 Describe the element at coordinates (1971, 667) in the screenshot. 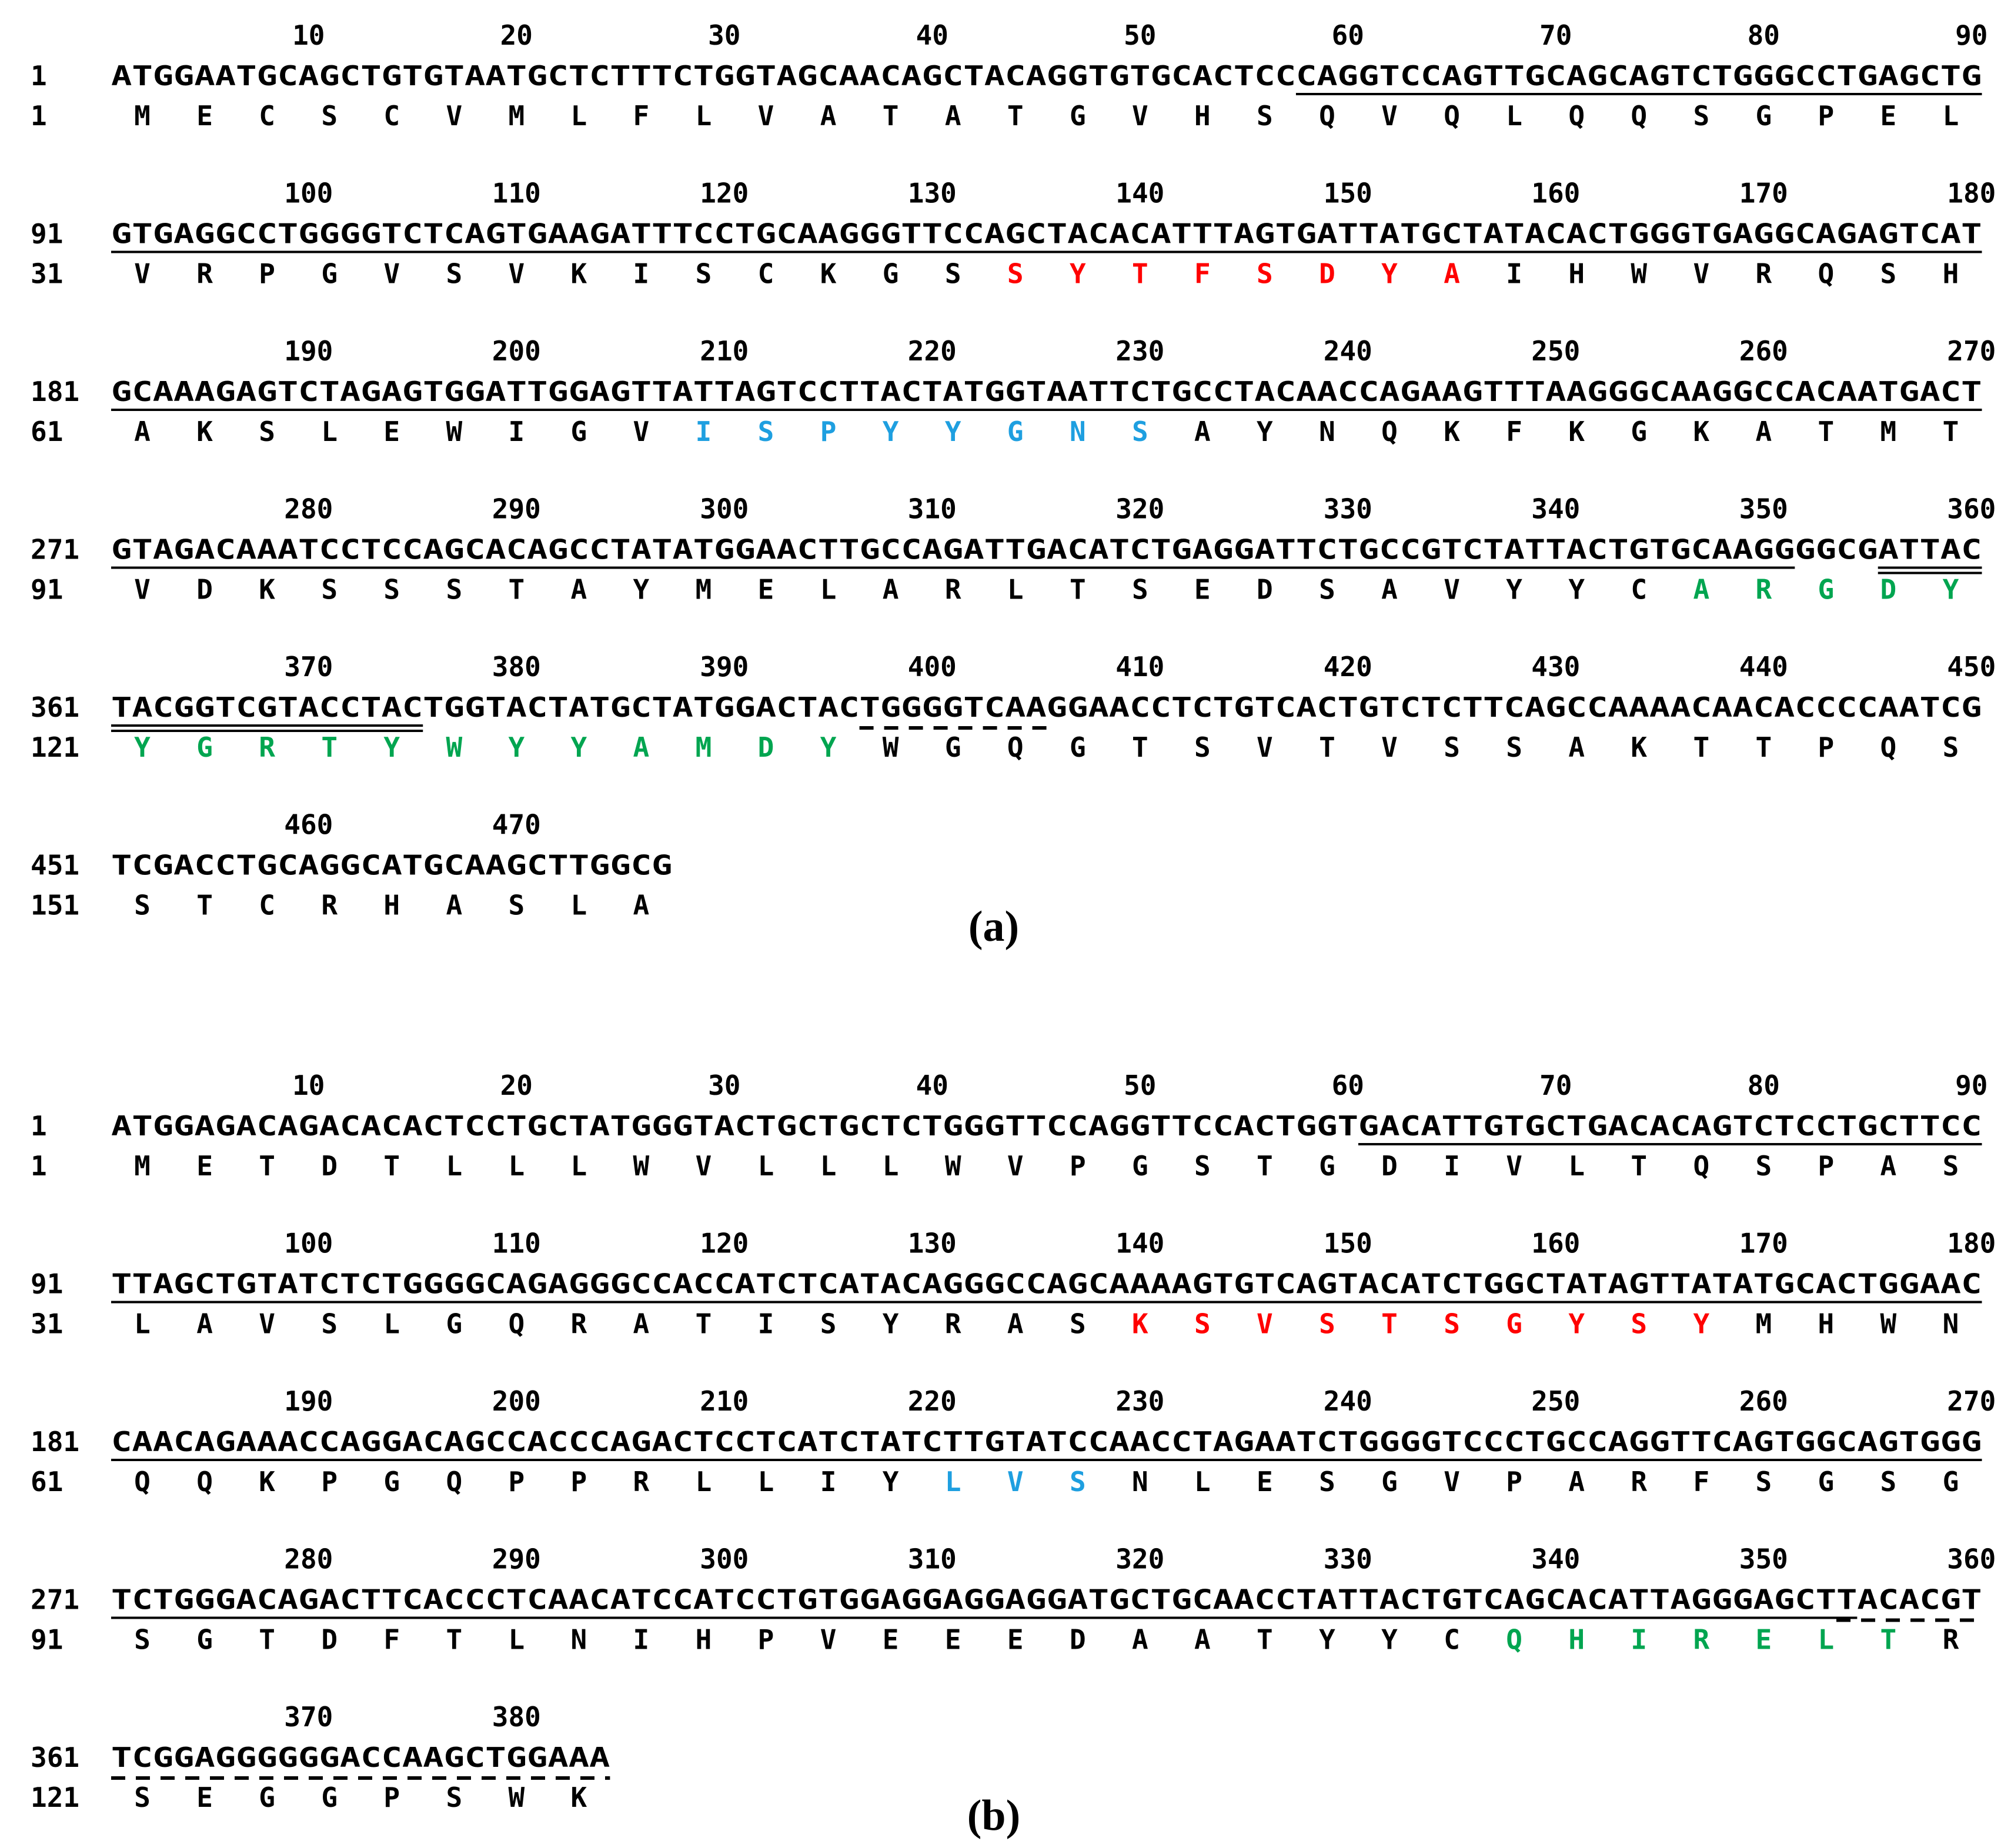

I see `position-tick: 450` at that location.